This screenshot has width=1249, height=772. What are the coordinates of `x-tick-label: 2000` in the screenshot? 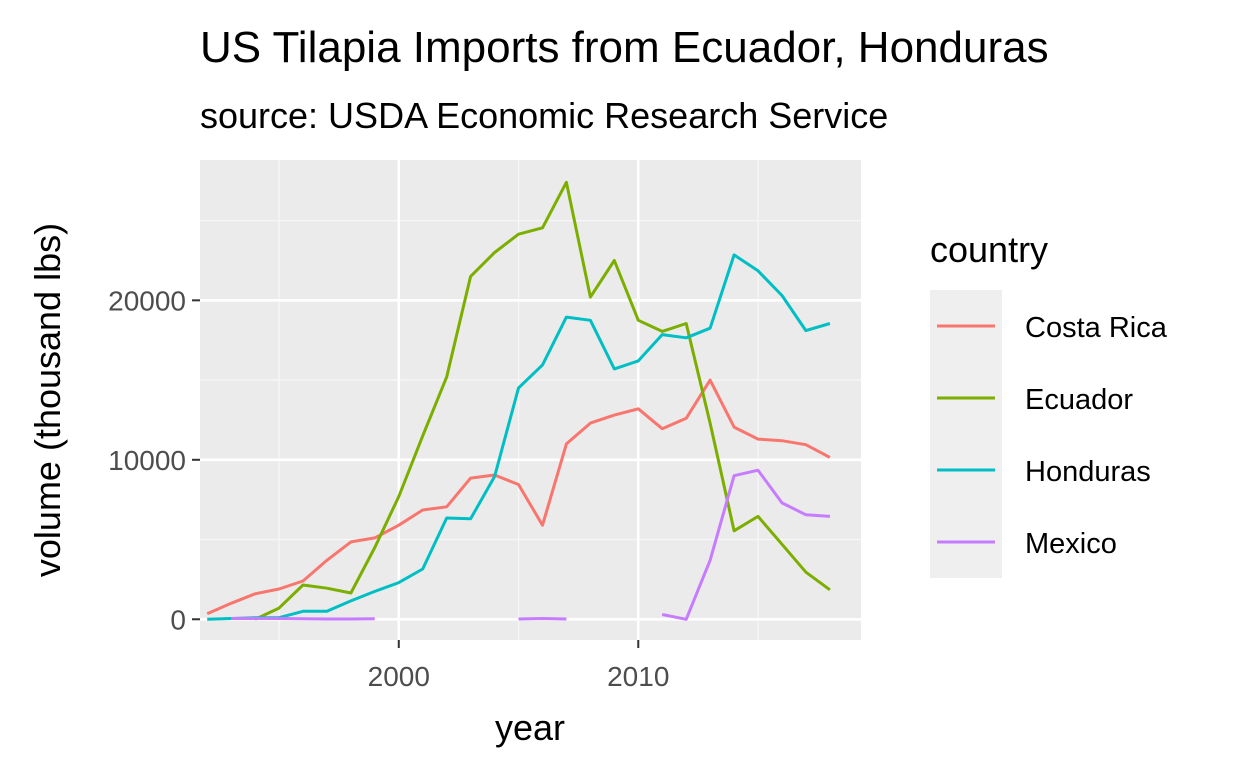 It's located at (399, 676).